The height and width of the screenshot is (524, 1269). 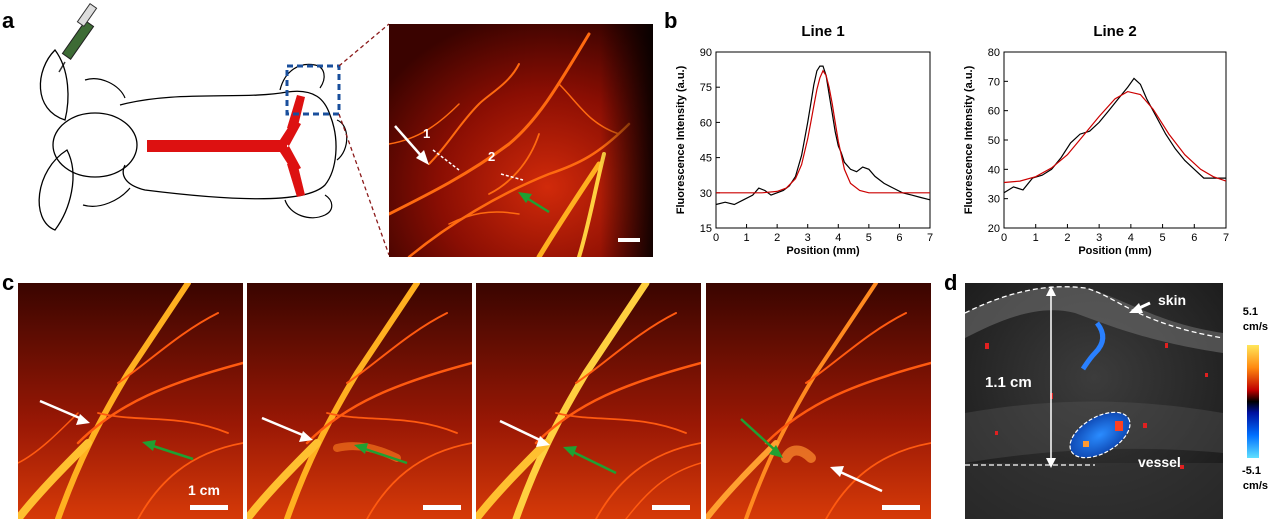 I want to click on chart1-series-measured-line, so click(x=823, y=135).